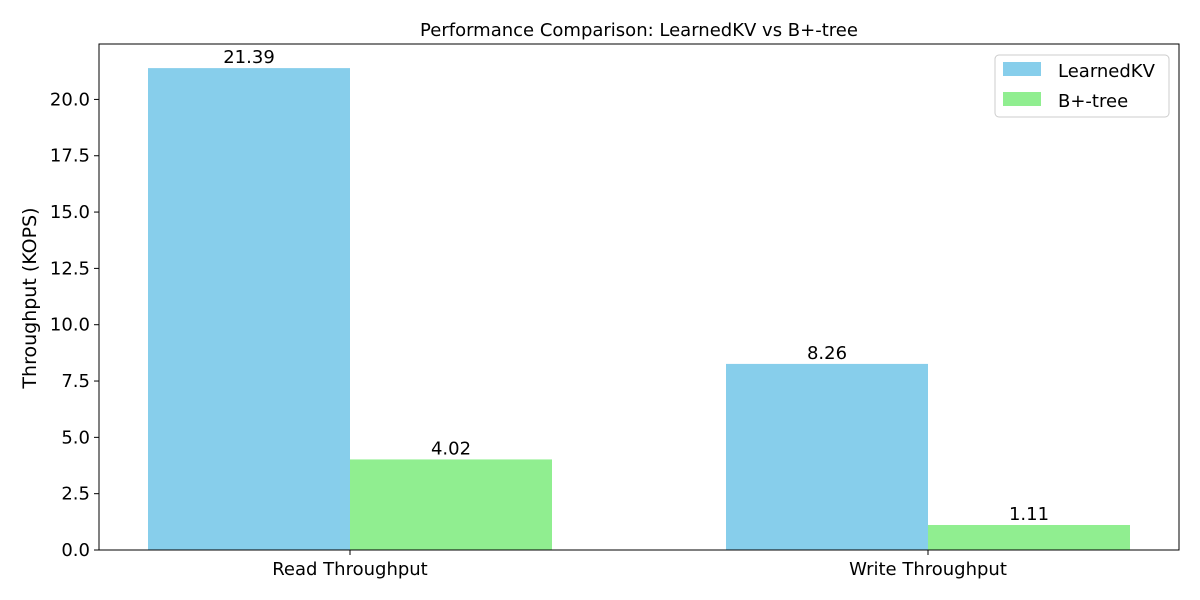 The width and height of the screenshot is (1200, 600). What do you see at coordinates (75, 550) in the screenshot?
I see `y-tick-label: 0.0` at bounding box center [75, 550].